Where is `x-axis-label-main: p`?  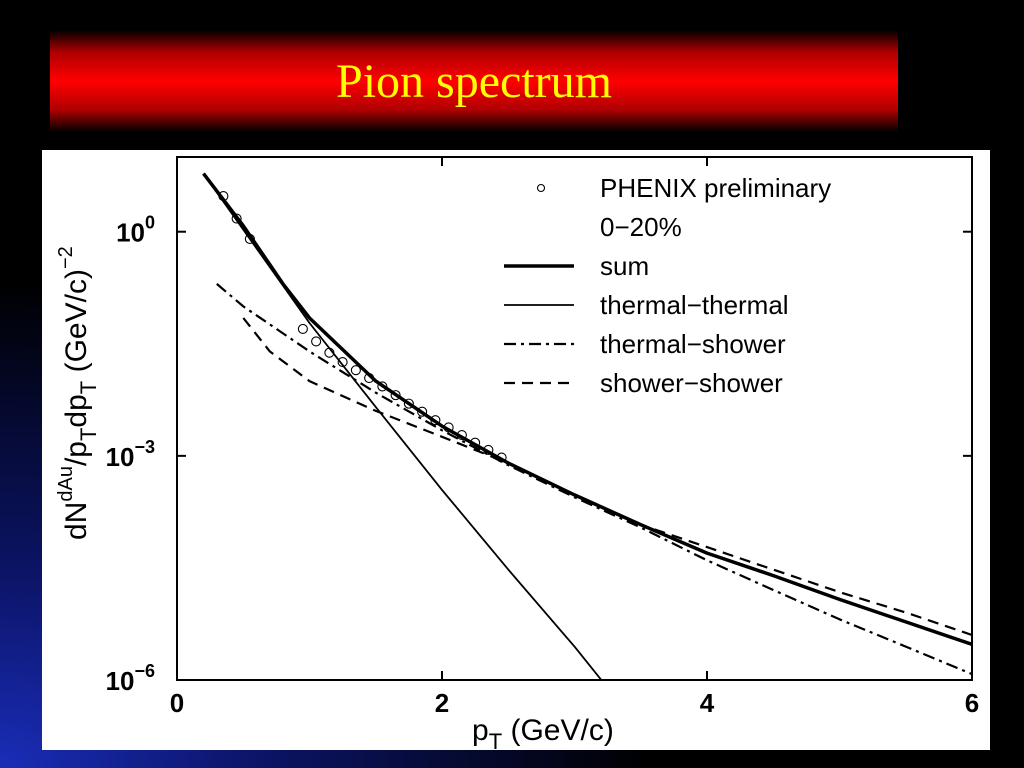 x-axis-label-main: p is located at coordinates (480, 730).